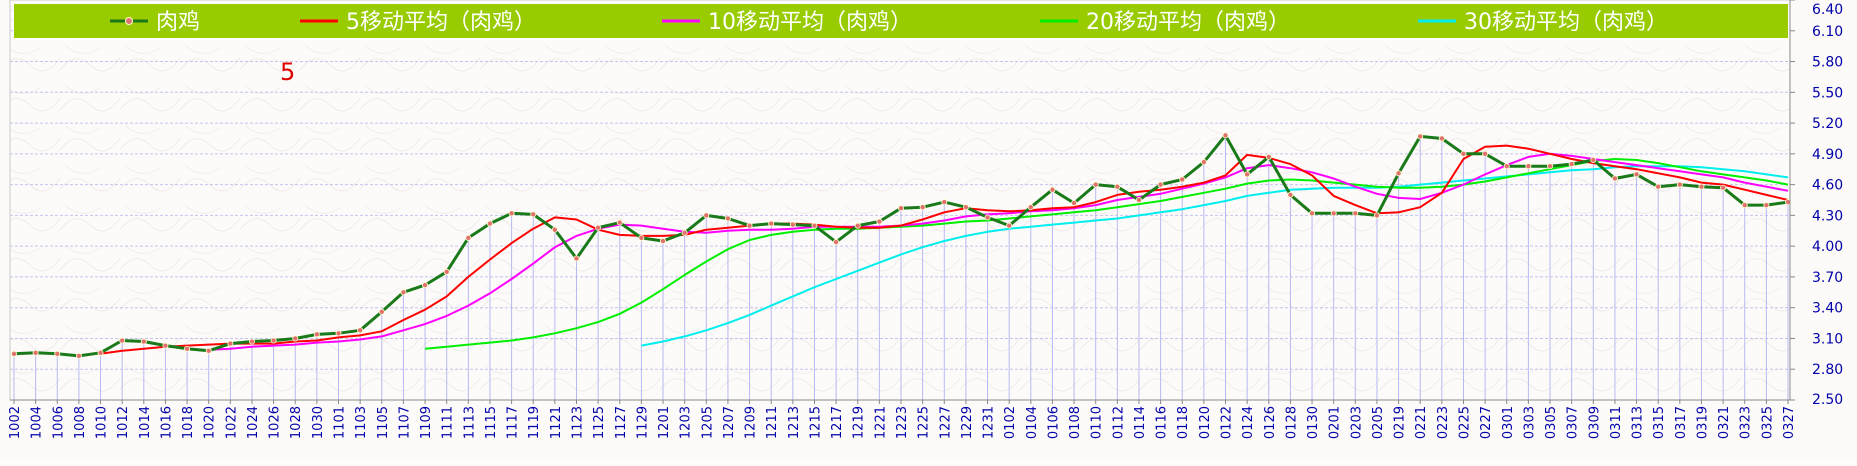  Describe the element at coordinates (361, 422) in the screenshot. I see `x-tick-label: 1103` at that location.